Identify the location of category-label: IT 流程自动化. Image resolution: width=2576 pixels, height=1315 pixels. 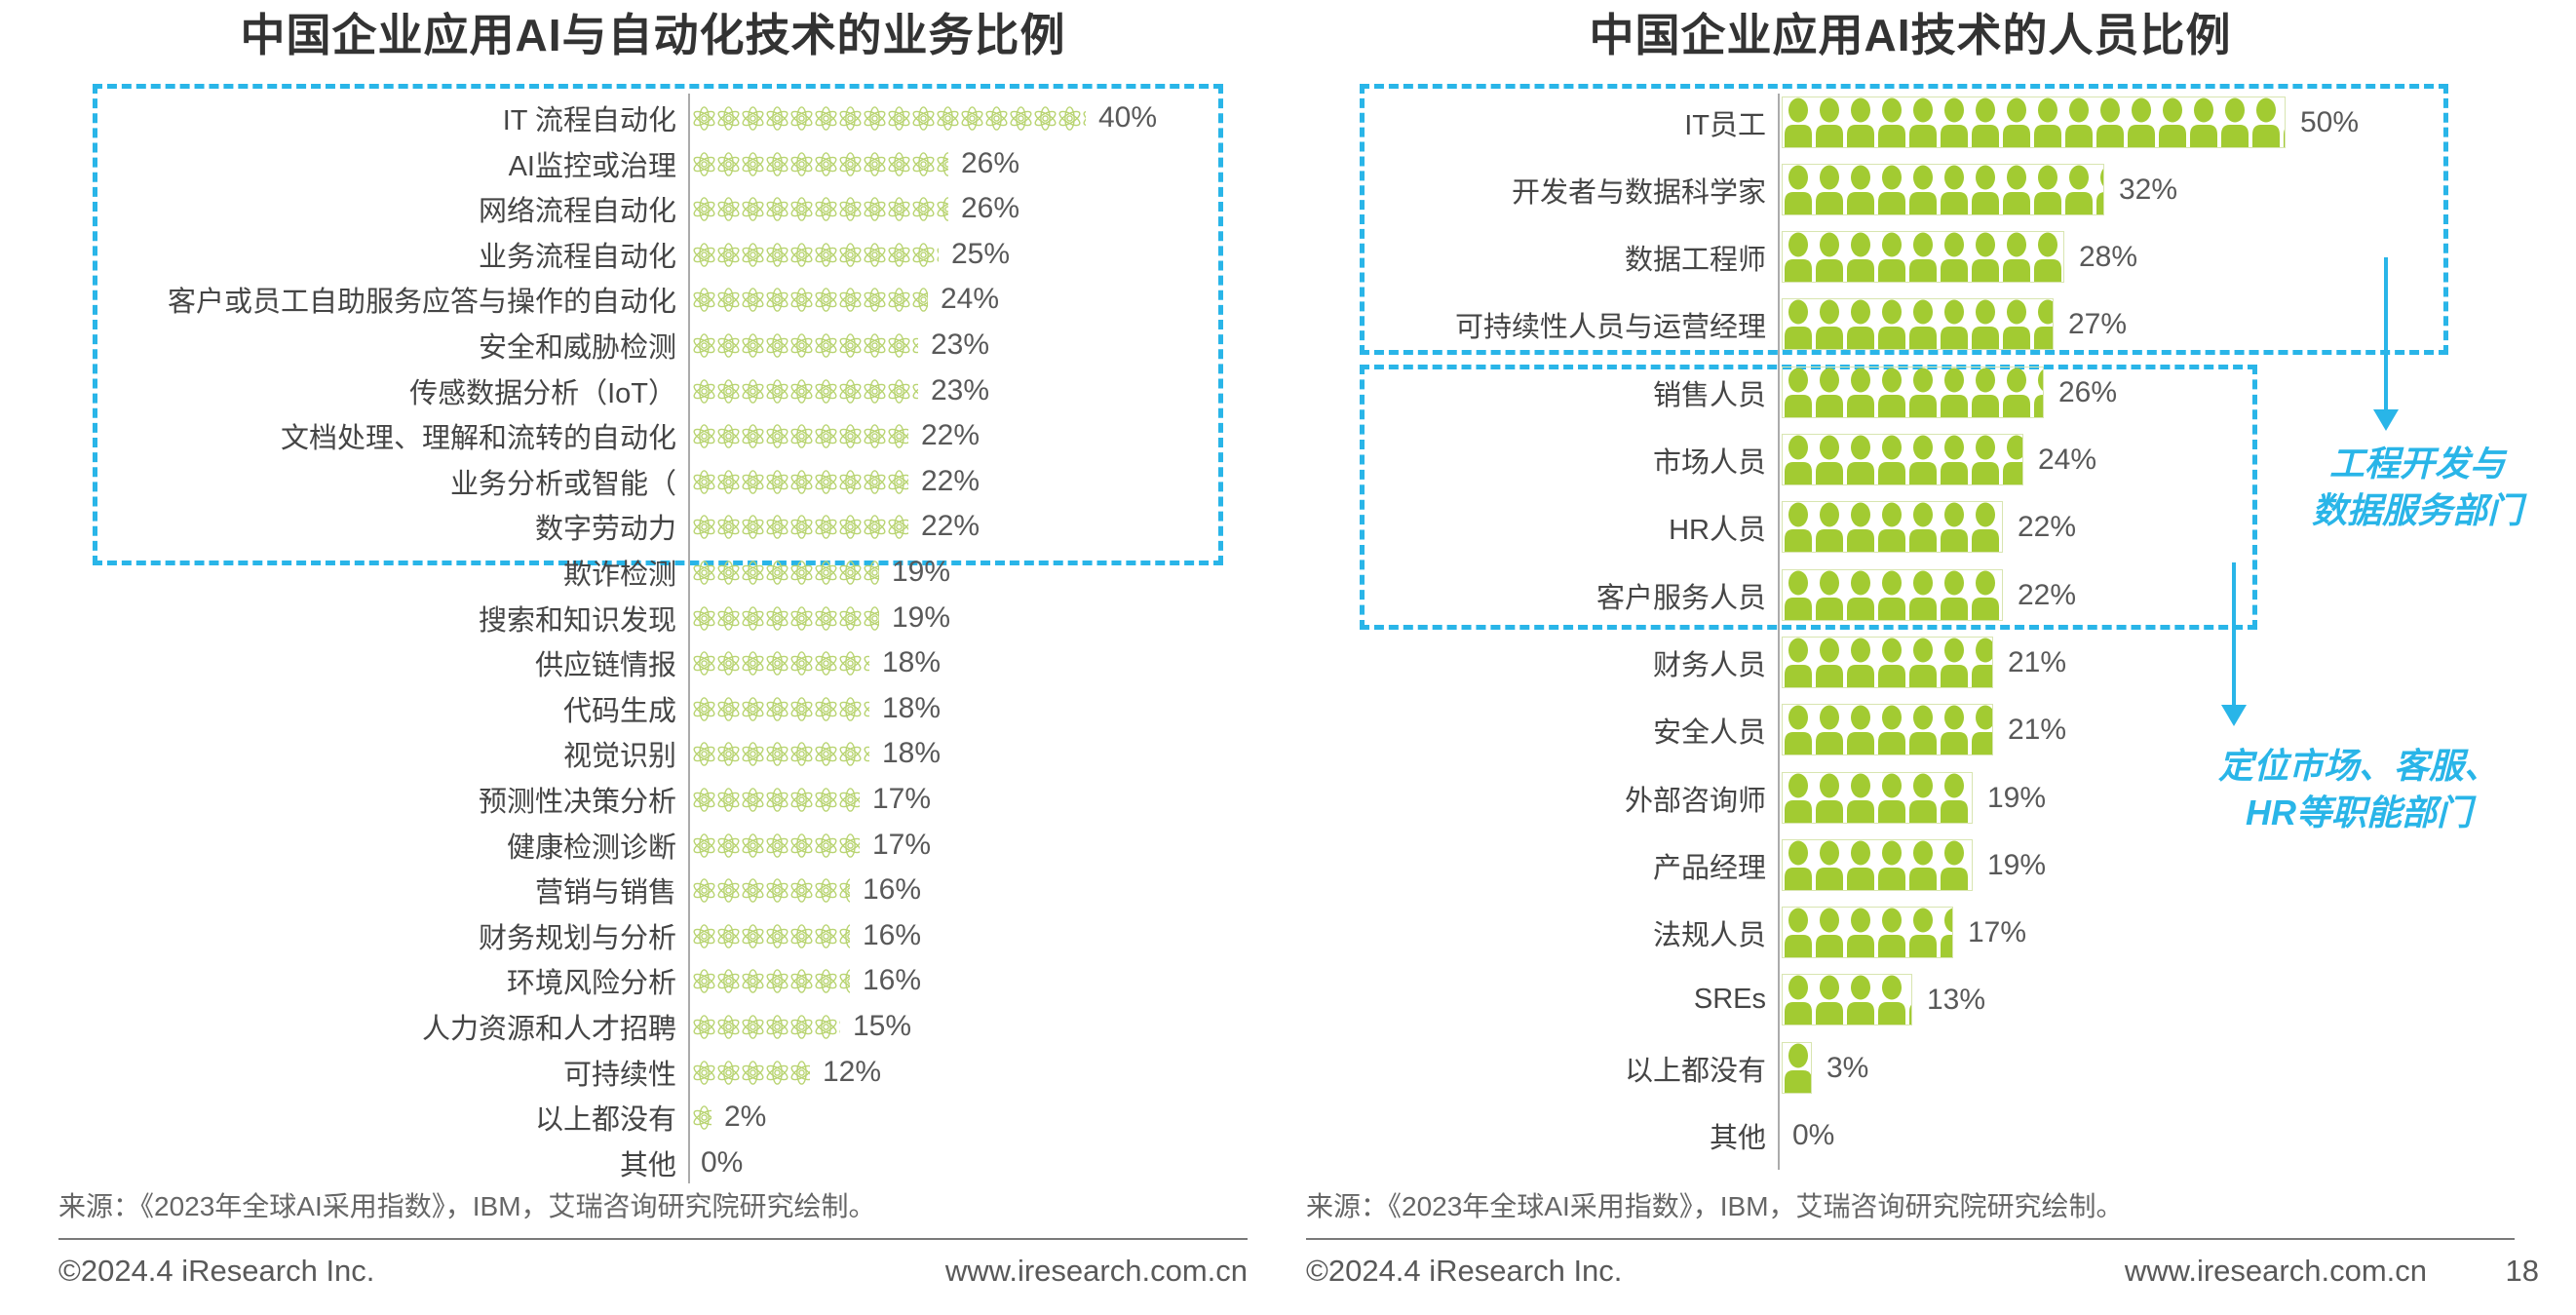
(589, 120).